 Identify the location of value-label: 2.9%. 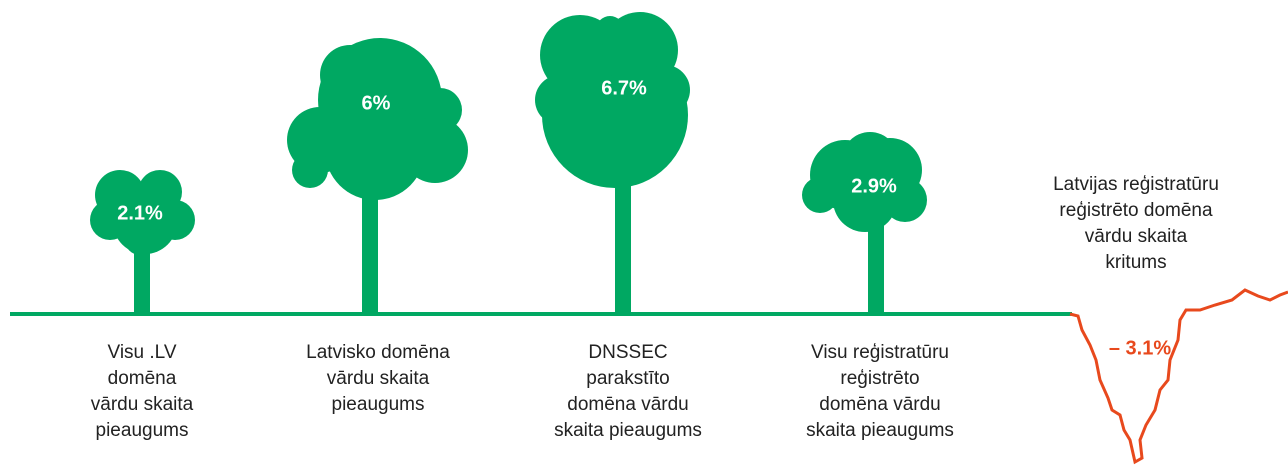
(874, 186).